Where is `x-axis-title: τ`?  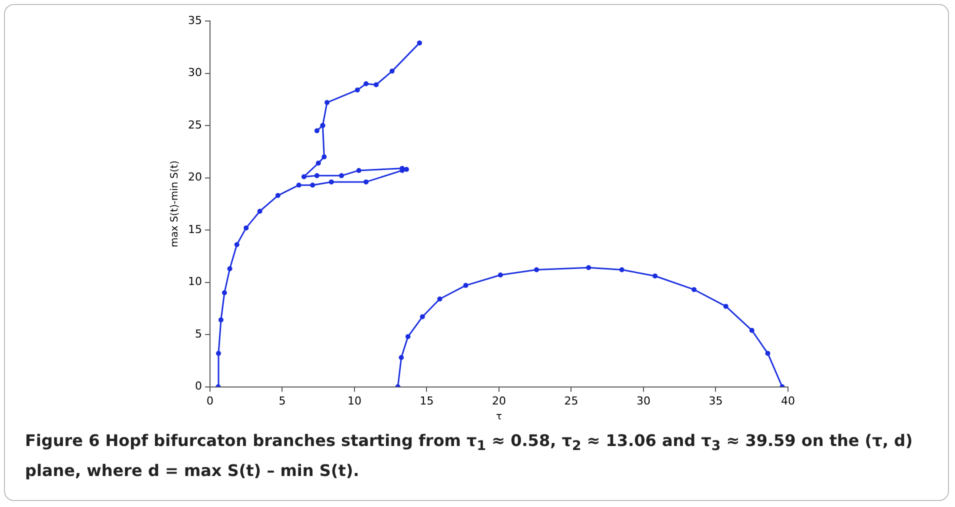
x-axis-title: τ is located at coordinates (499, 417).